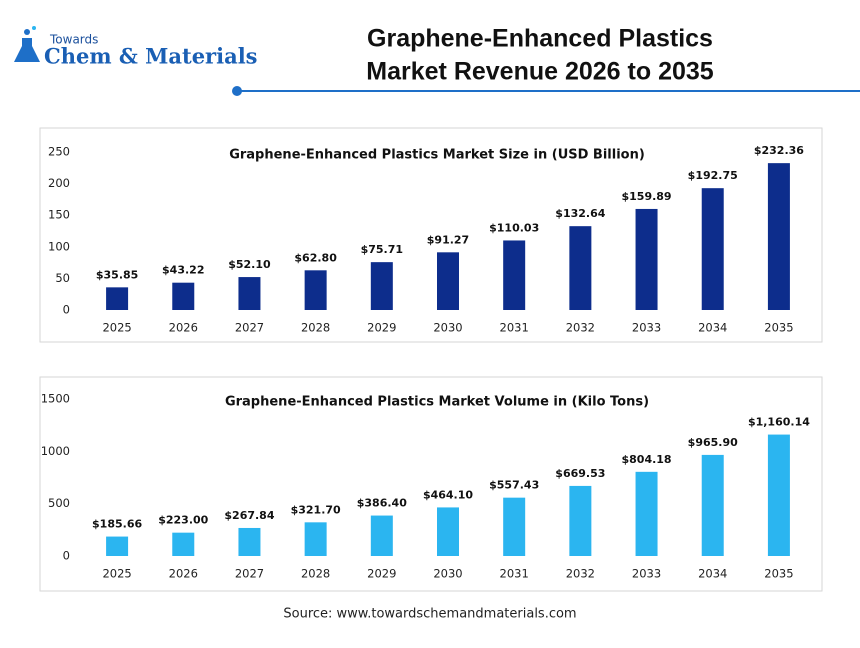  I want to click on y-tick-label: 100, so click(59, 246).